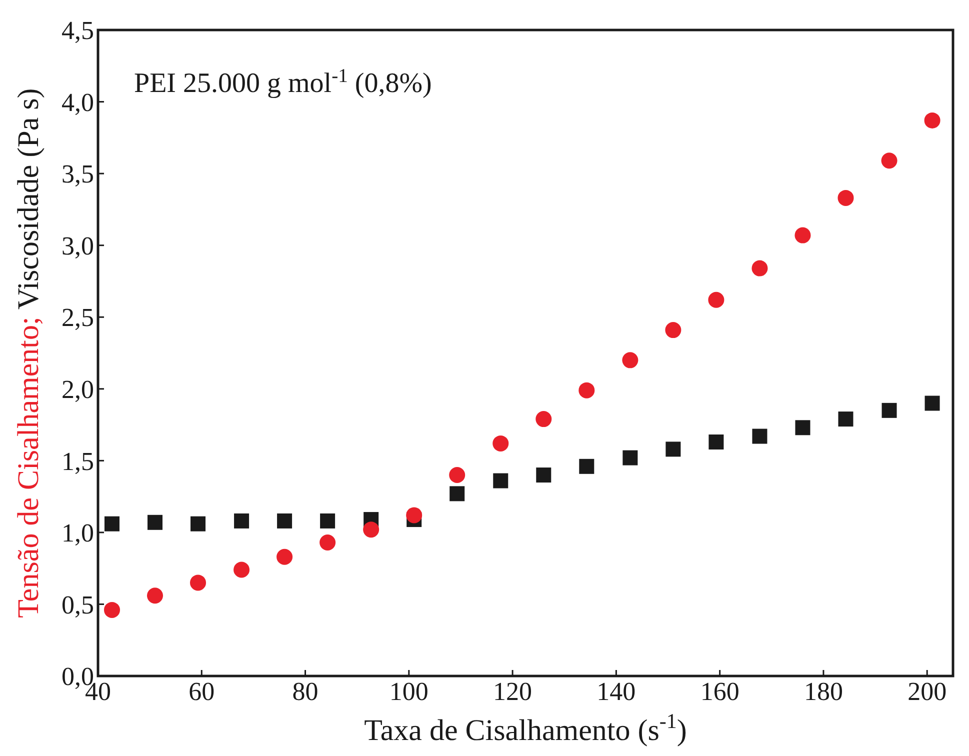  What do you see at coordinates (78, 461) in the screenshot?
I see `y-tick-label: 1,5` at bounding box center [78, 461].